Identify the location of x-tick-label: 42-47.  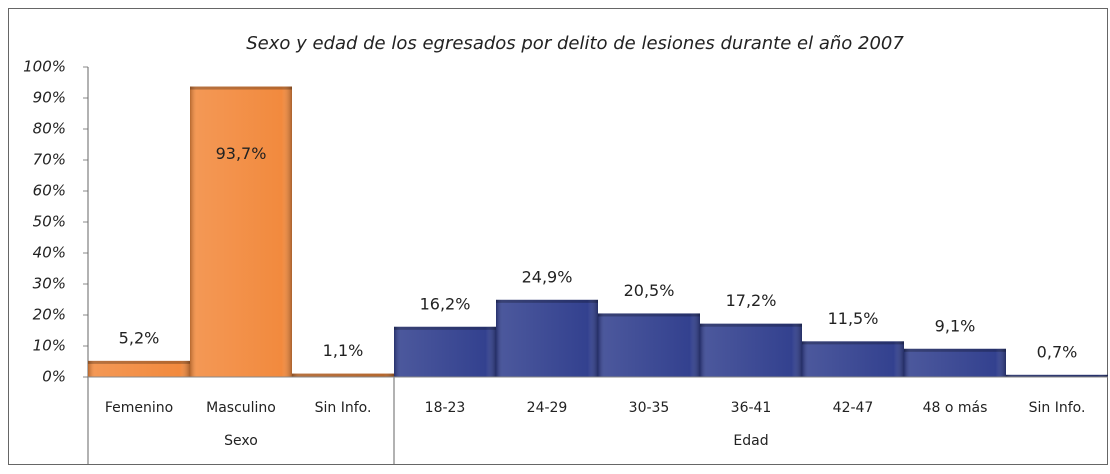
(853, 408).